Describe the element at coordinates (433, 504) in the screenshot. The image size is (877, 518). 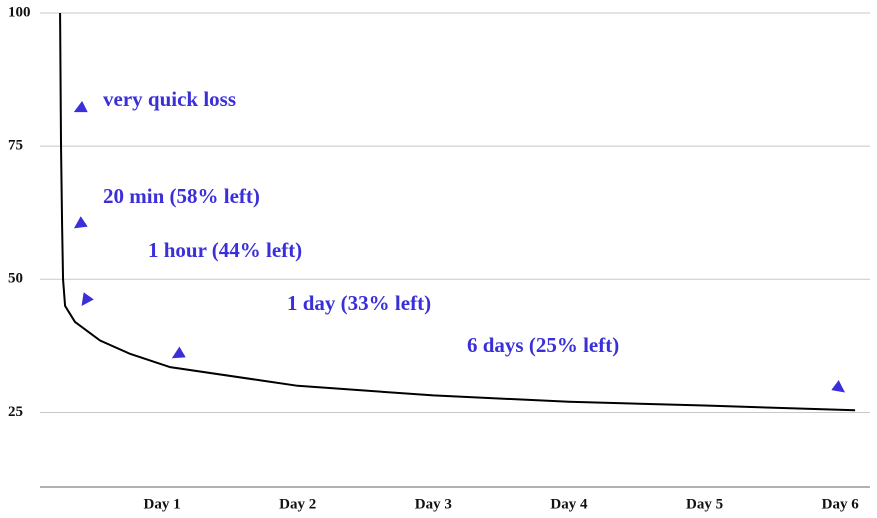
I see `x-tick-label: Day 3` at that location.